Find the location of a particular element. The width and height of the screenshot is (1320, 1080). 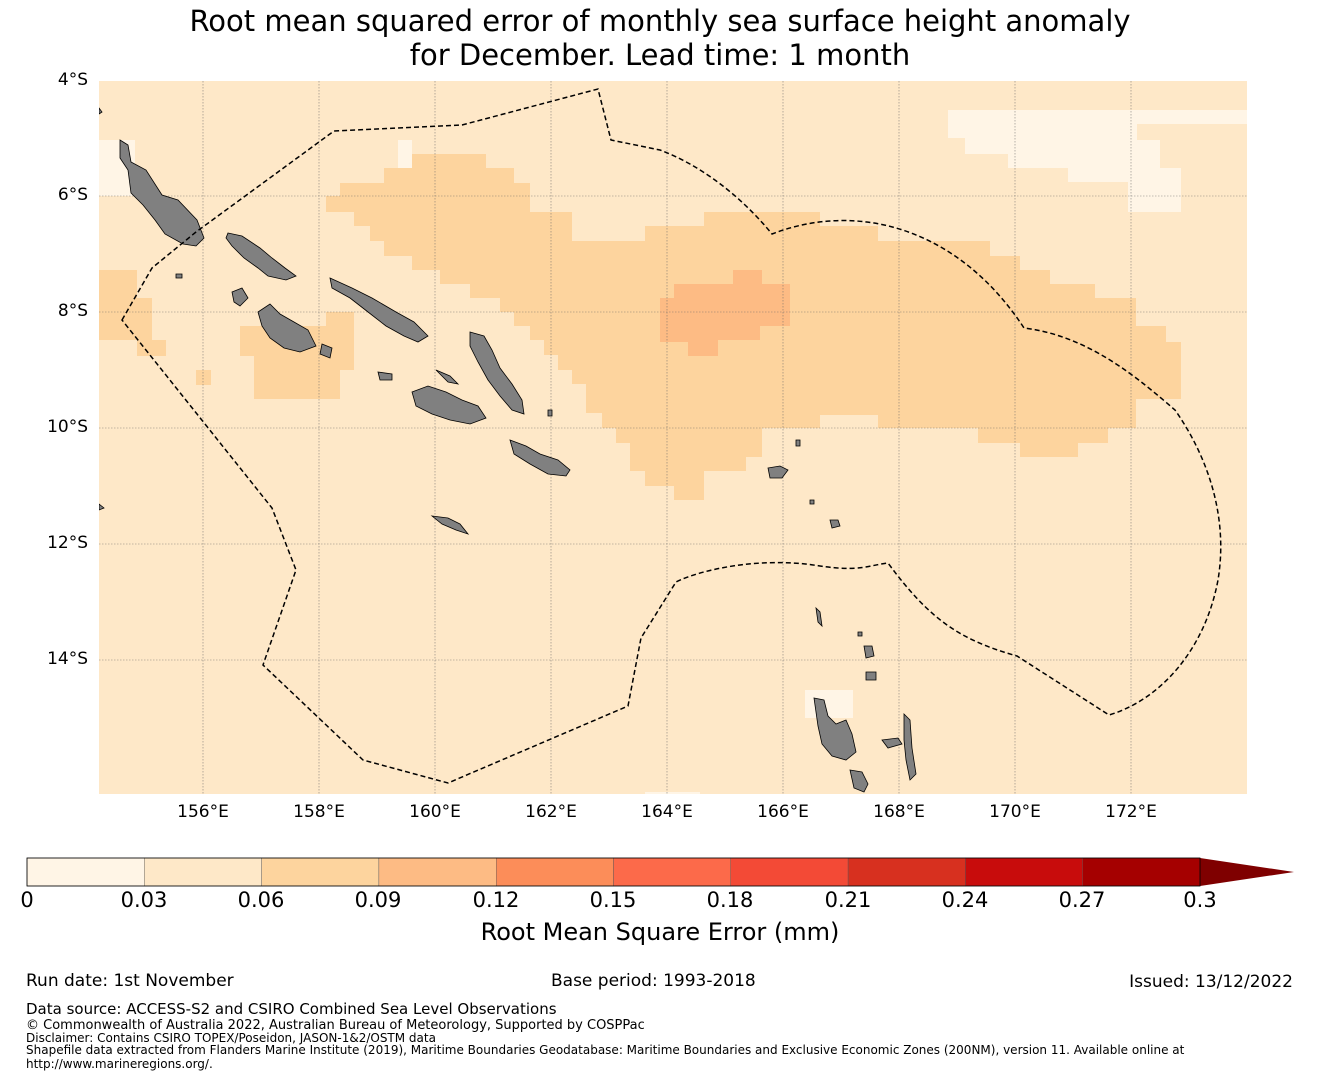

lon-label-158e: 158°E is located at coordinates (319, 812).